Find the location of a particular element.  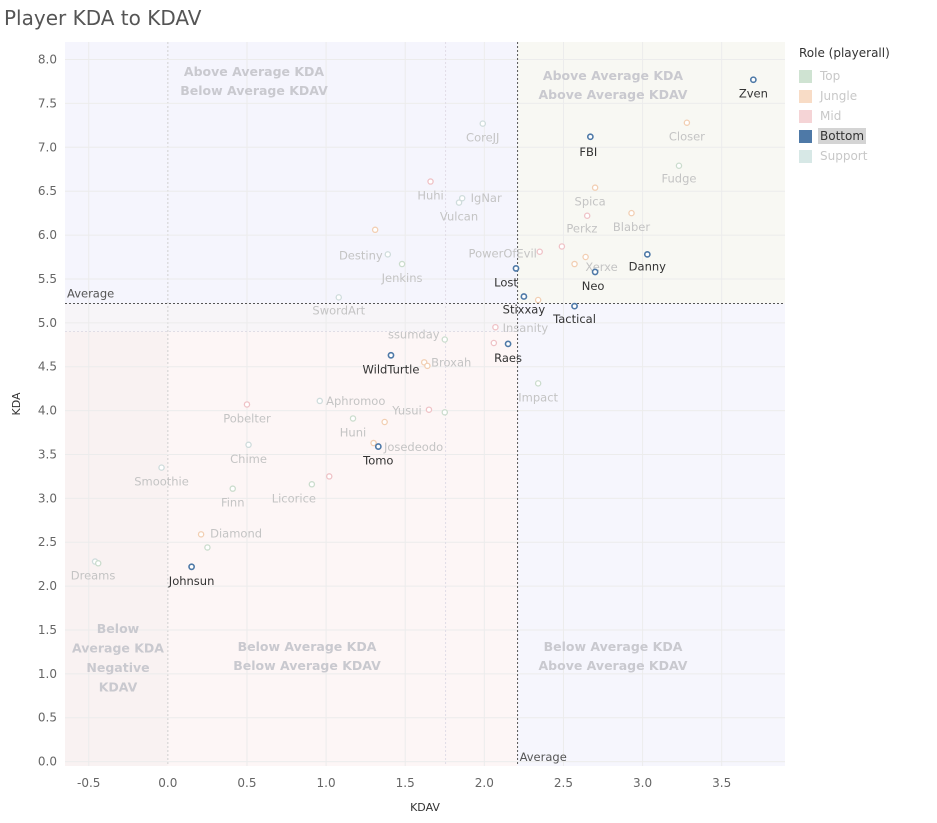

point-label: Smoothie is located at coordinates (161, 482).